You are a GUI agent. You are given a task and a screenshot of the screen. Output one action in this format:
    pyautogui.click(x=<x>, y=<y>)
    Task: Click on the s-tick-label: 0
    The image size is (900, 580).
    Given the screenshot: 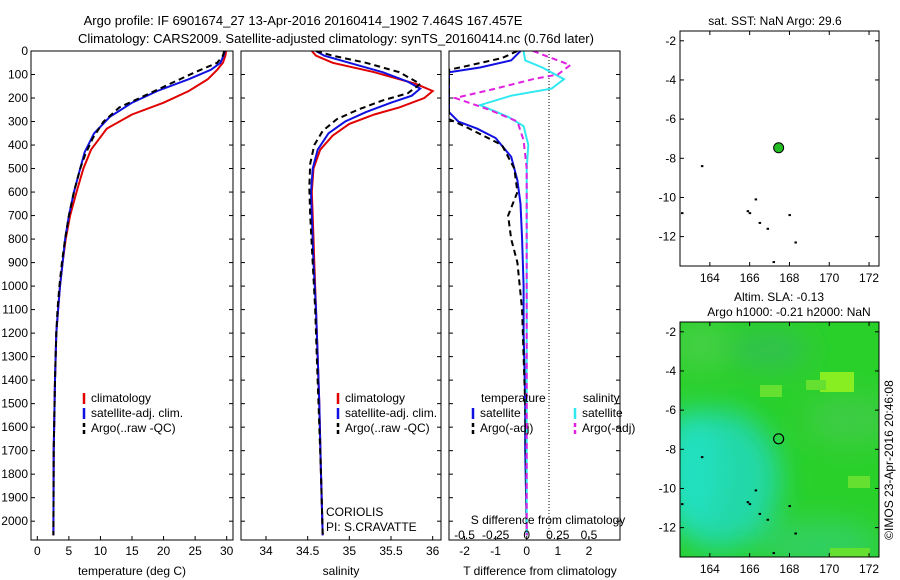 What is the action you would take?
    pyautogui.click(x=526, y=535)
    